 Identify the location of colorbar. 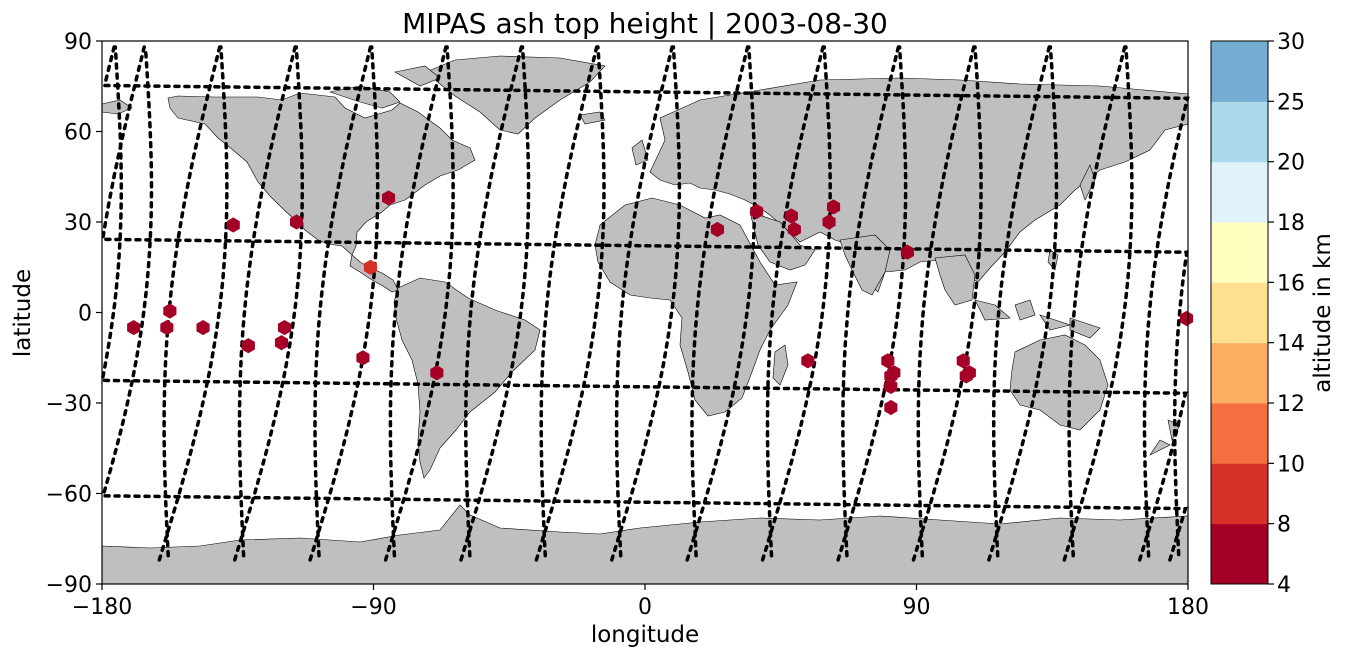
(1239, 313).